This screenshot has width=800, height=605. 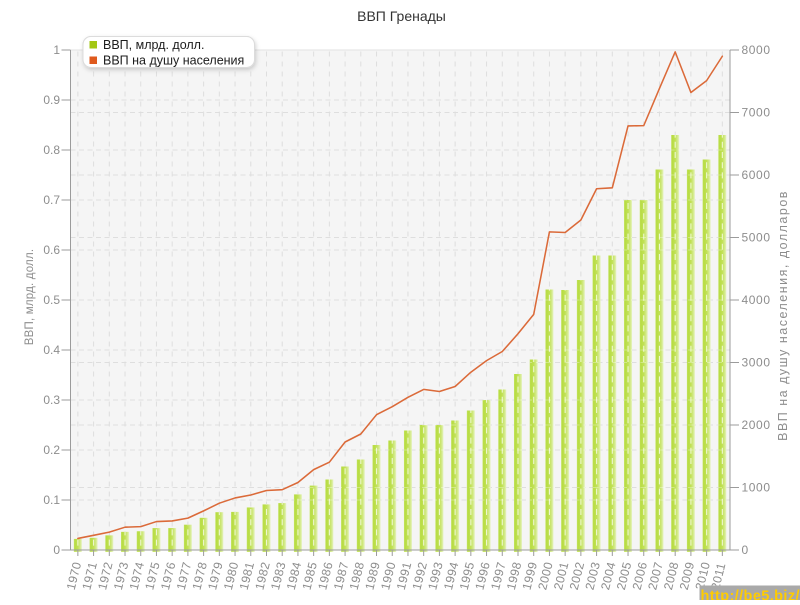 I want to click on svg-text: 5000, so click(x=756, y=238).